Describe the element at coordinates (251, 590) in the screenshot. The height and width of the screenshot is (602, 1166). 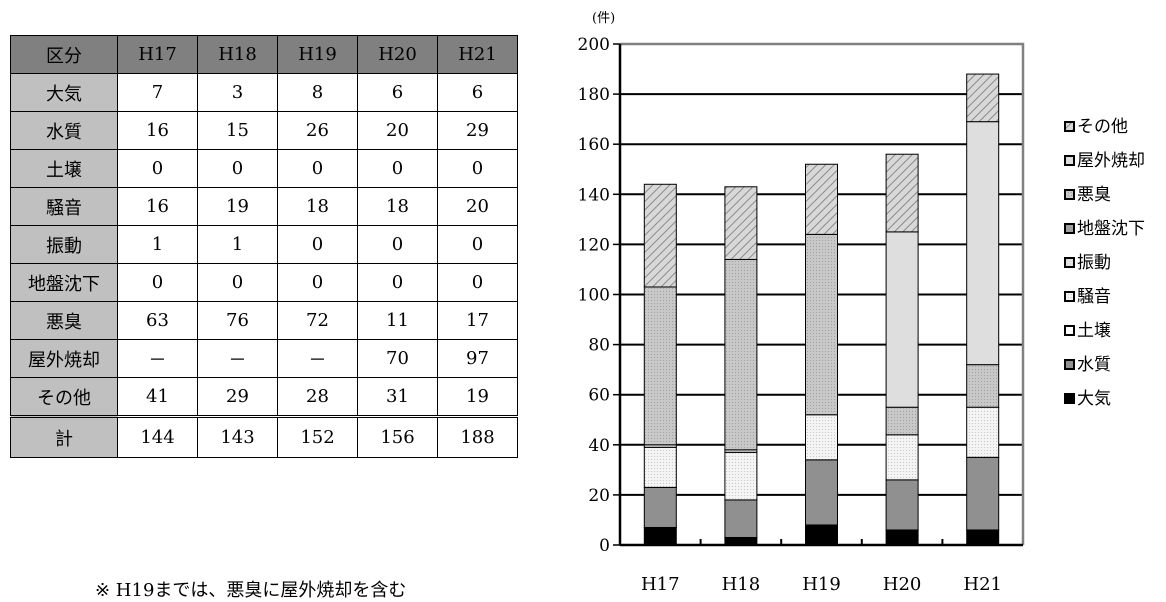
I see `footnote: ※ H19までは、悪臭に屋外焼却を含む` at that location.